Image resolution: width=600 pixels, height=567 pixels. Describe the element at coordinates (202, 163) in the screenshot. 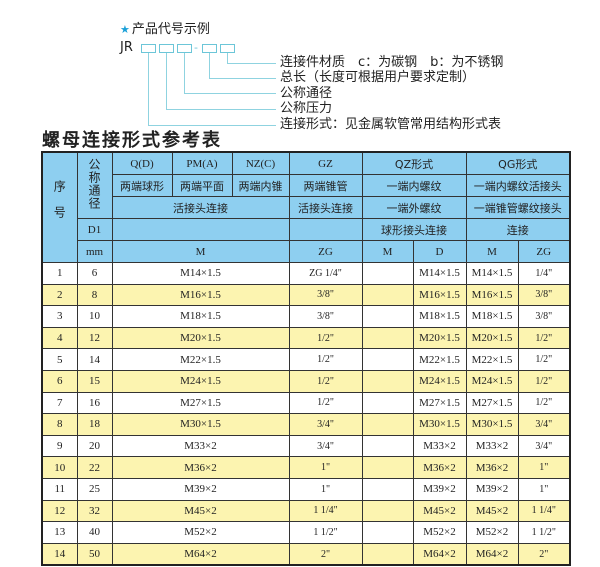

I see `header-pm: PM(A)` at that location.